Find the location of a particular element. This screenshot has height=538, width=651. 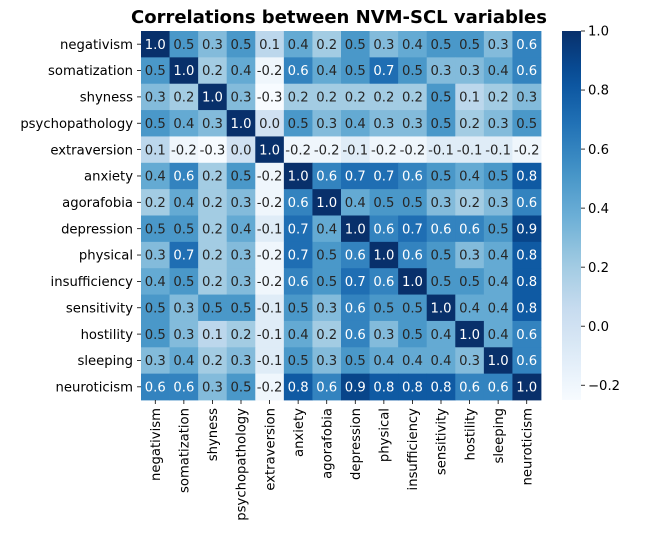

y-tick-label: neuroticism is located at coordinates (95, 388).